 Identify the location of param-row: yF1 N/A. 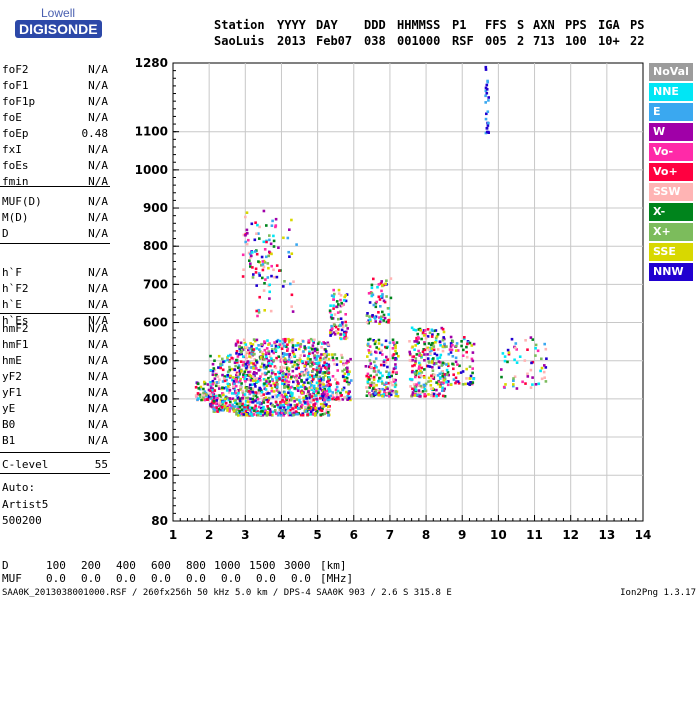
(55, 394).